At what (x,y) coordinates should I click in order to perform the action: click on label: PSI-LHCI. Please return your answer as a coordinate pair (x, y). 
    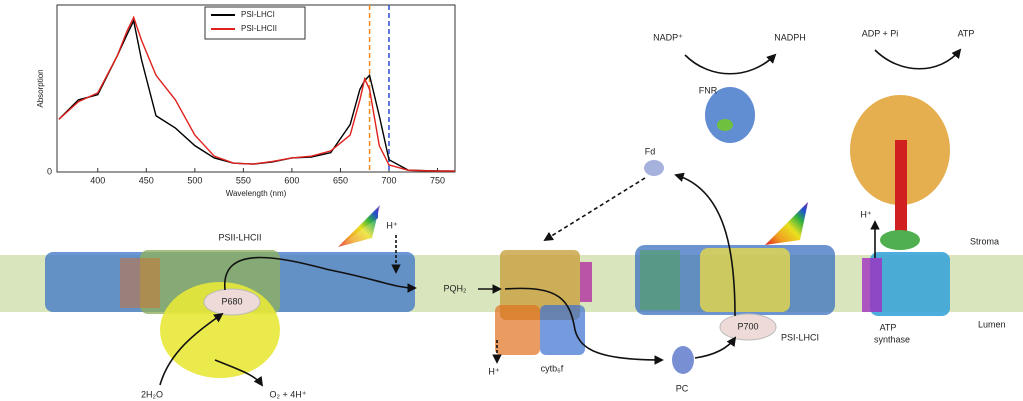
    Looking at the image, I should click on (800, 337).